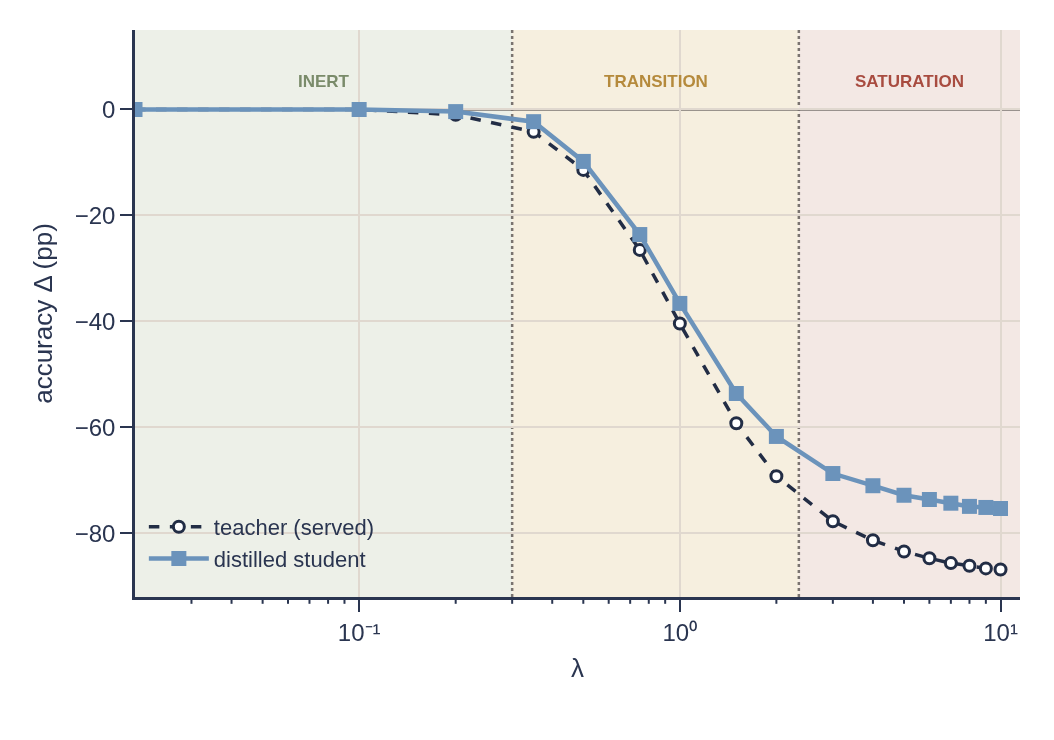 The height and width of the screenshot is (740, 1054). I want to click on band-label: SATURATION, so click(909, 81).